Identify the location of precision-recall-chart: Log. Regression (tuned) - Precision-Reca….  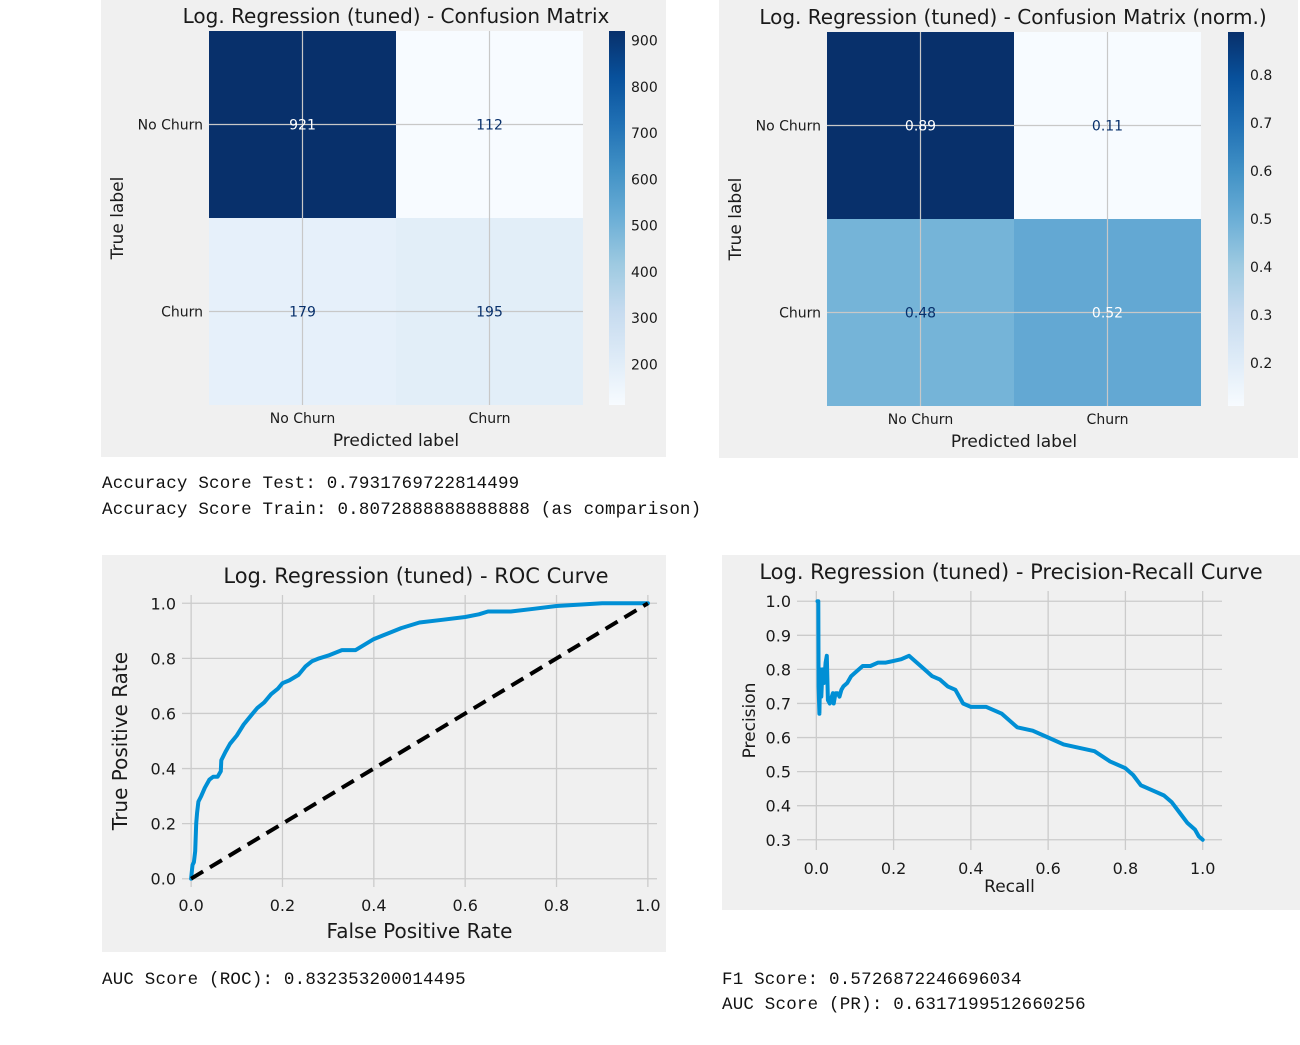
(1001, 728).